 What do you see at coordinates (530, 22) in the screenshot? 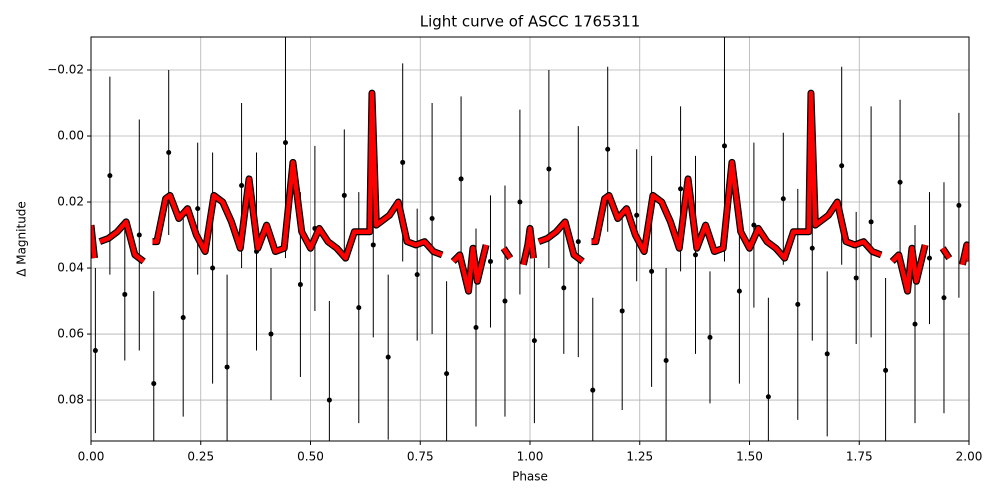
I see `chart-title: Light curve of ASCC 1765311` at bounding box center [530, 22].